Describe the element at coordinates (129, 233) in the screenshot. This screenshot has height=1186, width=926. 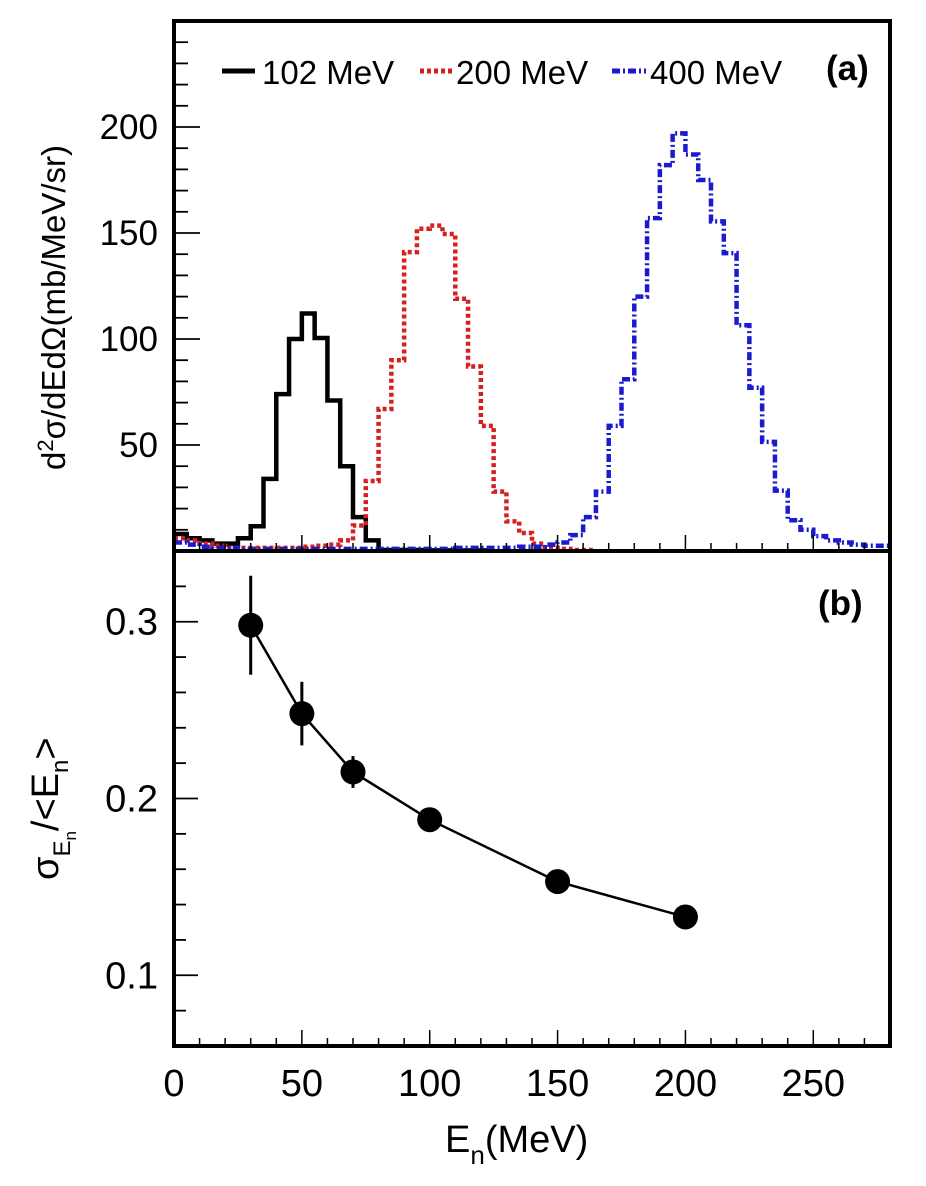
I see `y-tick-label: 150` at that location.